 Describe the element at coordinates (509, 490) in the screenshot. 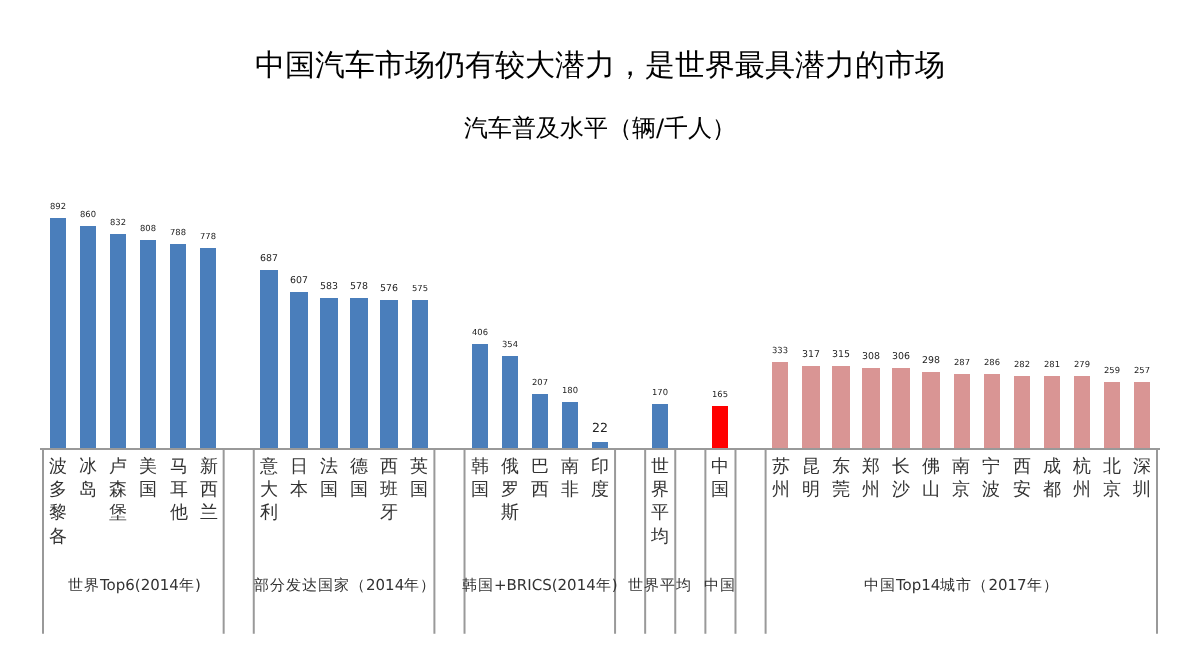

I see `x-tick-label: 俄罗斯` at that location.